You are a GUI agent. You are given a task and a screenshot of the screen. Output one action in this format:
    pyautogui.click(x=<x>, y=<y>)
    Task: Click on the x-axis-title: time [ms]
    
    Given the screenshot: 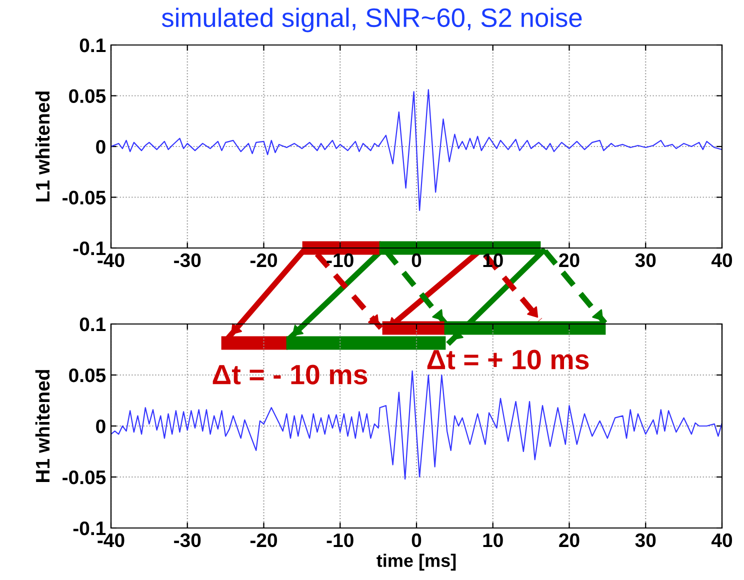 What is the action you would take?
    pyautogui.click(x=416, y=562)
    